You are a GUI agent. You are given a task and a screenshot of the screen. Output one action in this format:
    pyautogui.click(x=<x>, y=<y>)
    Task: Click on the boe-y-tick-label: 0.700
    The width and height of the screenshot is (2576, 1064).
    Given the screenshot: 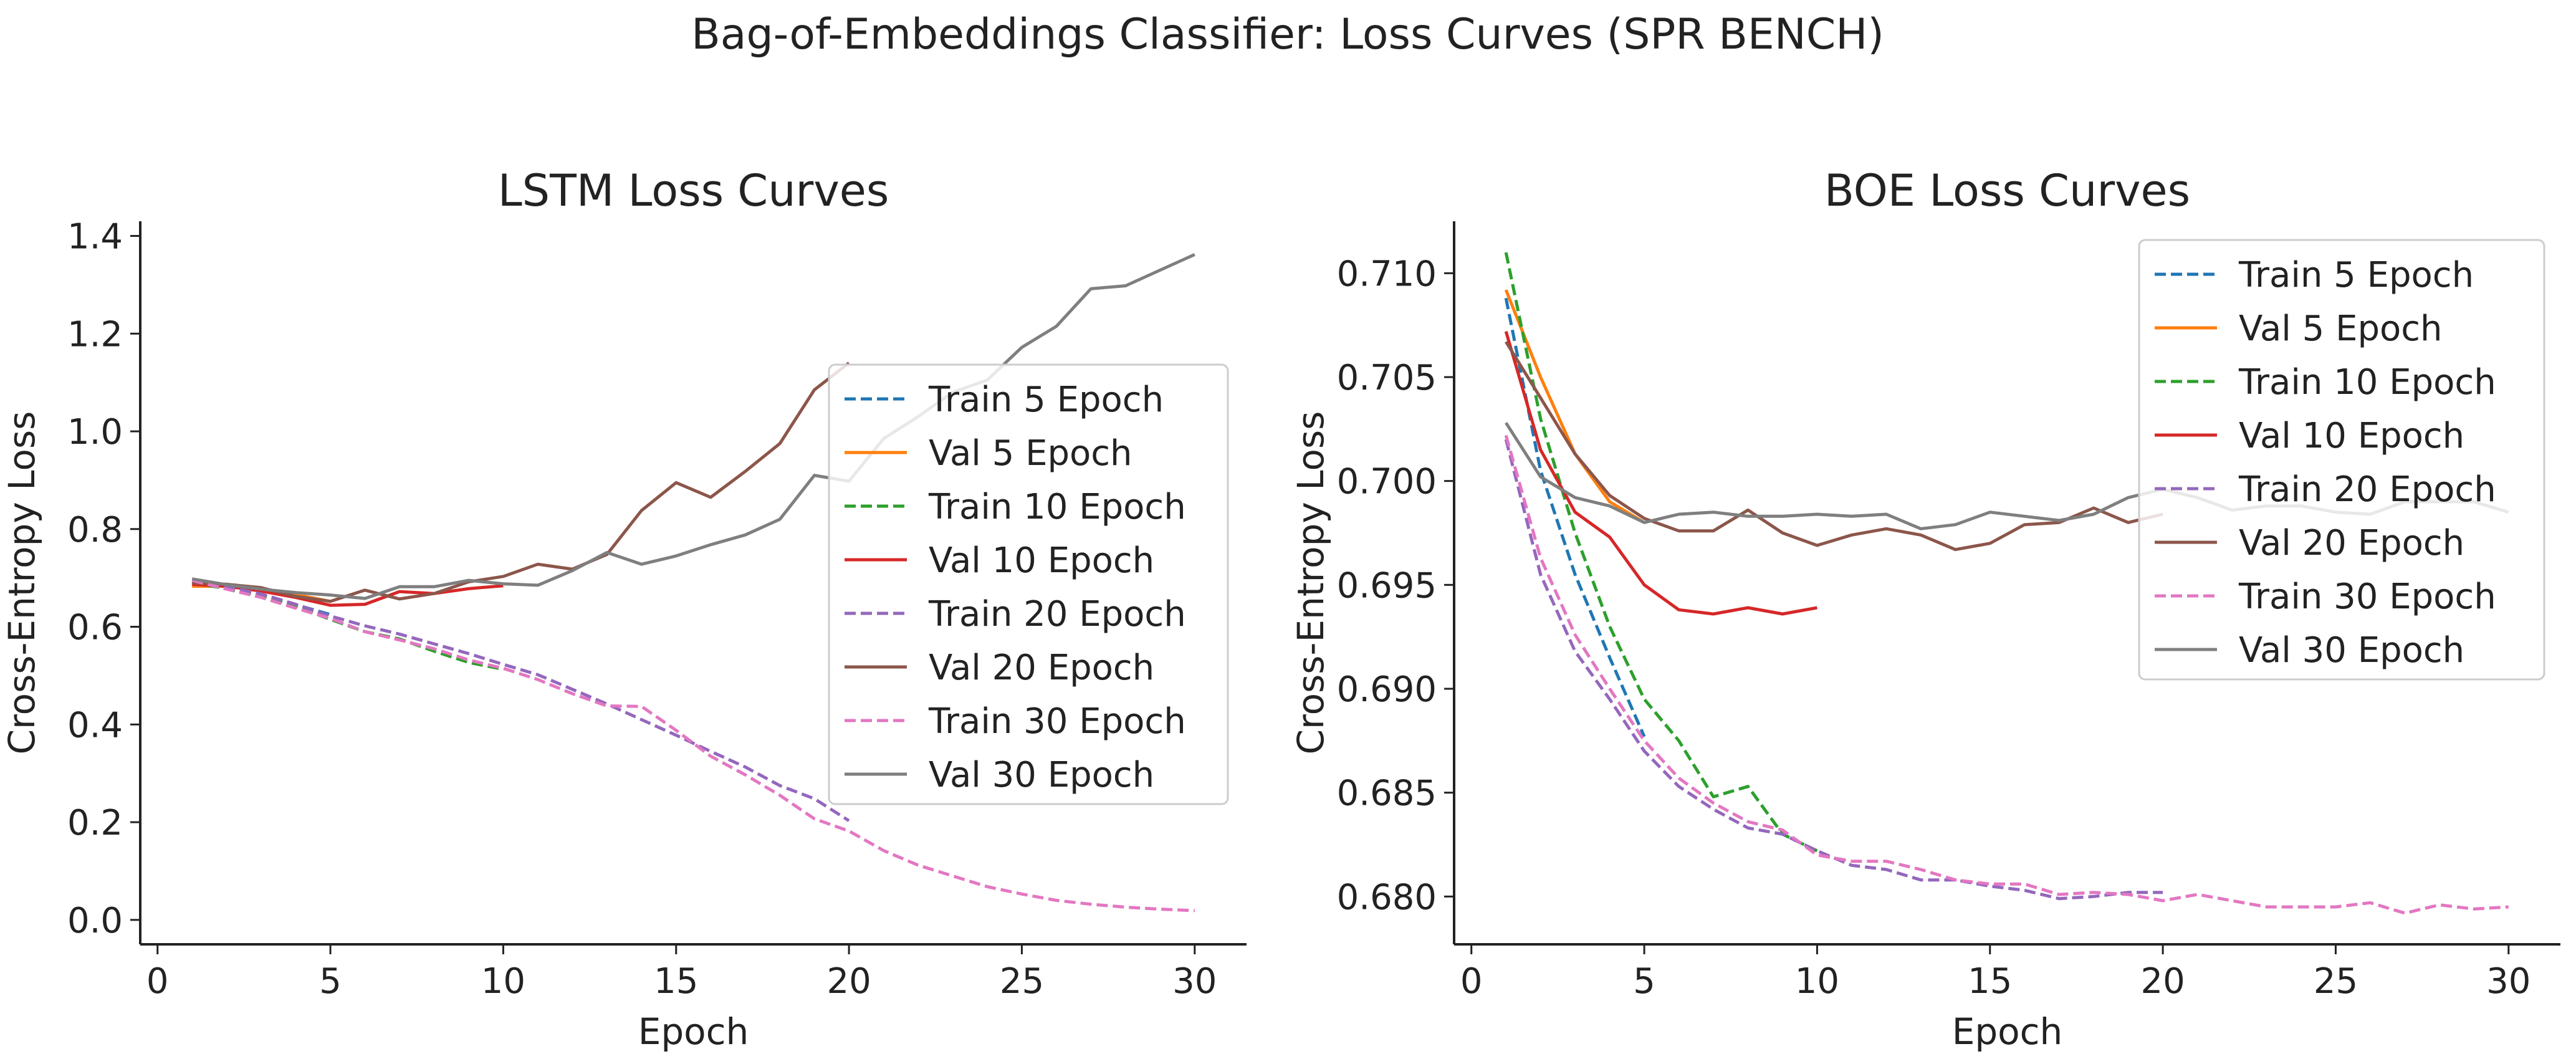 What is the action you would take?
    pyautogui.click(x=1387, y=482)
    